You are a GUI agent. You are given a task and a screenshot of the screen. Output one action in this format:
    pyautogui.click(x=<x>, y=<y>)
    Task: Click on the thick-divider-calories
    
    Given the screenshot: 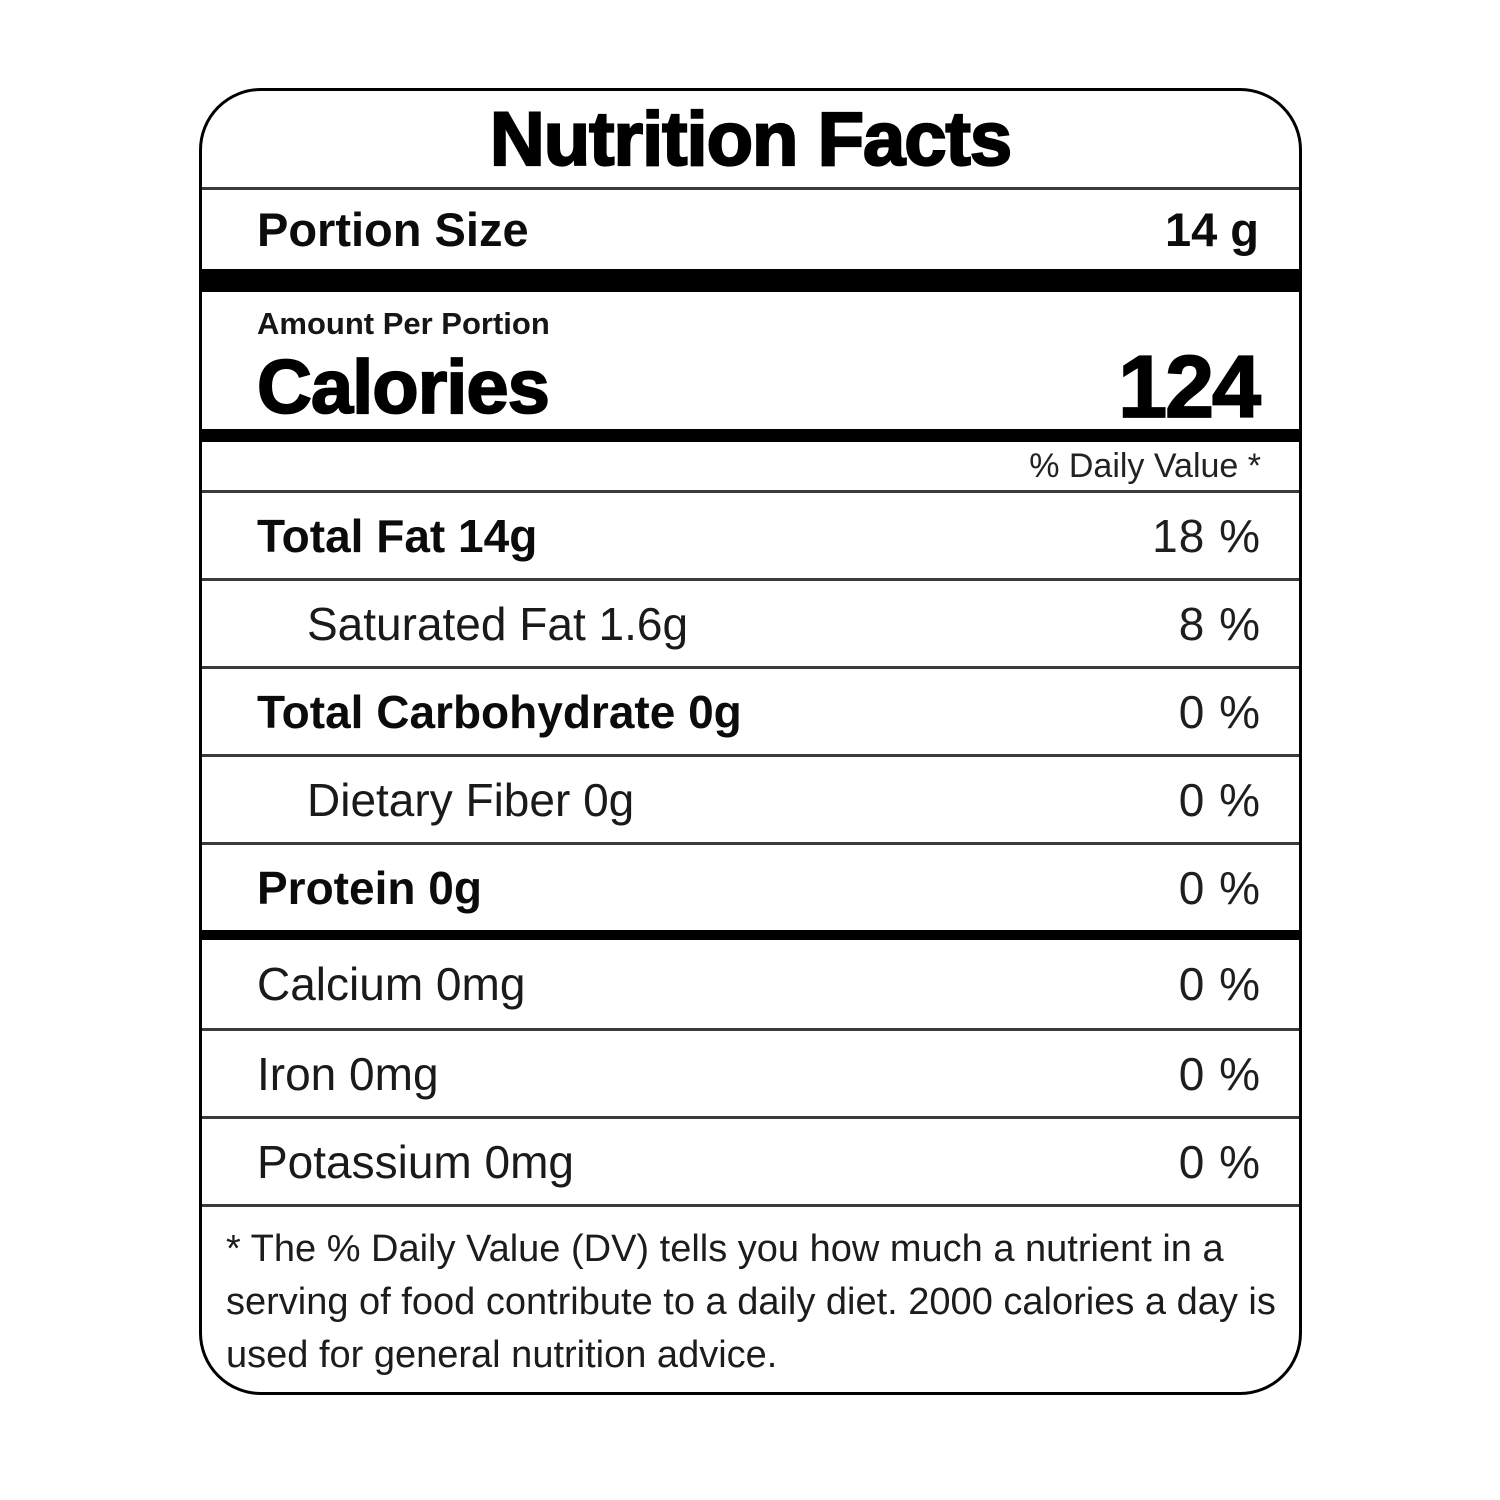 What is the action you would take?
    pyautogui.click(x=750, y=435)
    